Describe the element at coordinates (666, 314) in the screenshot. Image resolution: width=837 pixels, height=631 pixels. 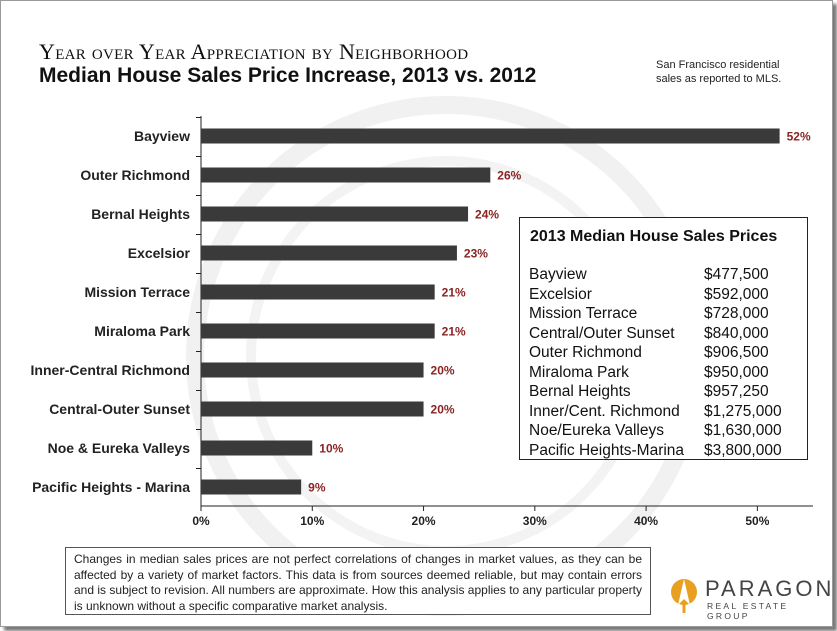
I see `price-row: Mission Terrace $728,000` at that location.